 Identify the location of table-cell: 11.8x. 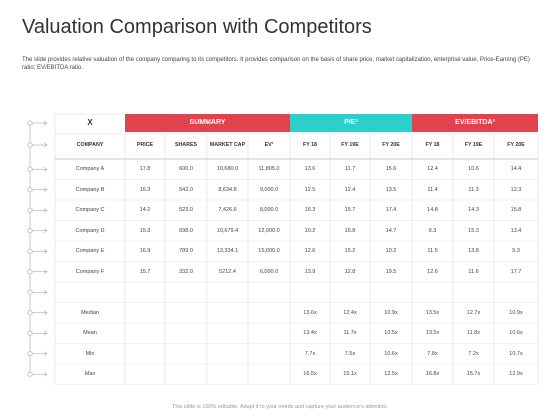
(473, 333).